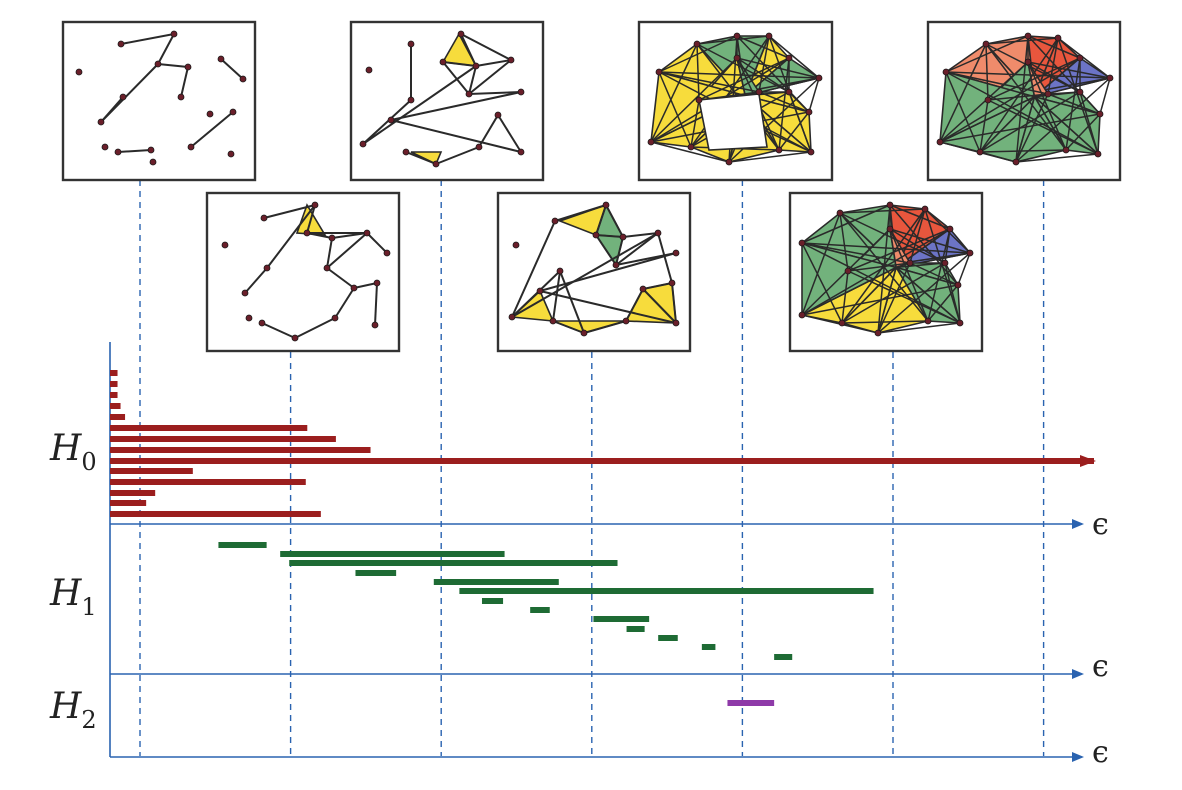 The width and height of the screenshot is (1182, 790). What do you see at coordinates (73, 710) in the screenshot?
I see `svg-text: H2` at bounding box center [73, 710].